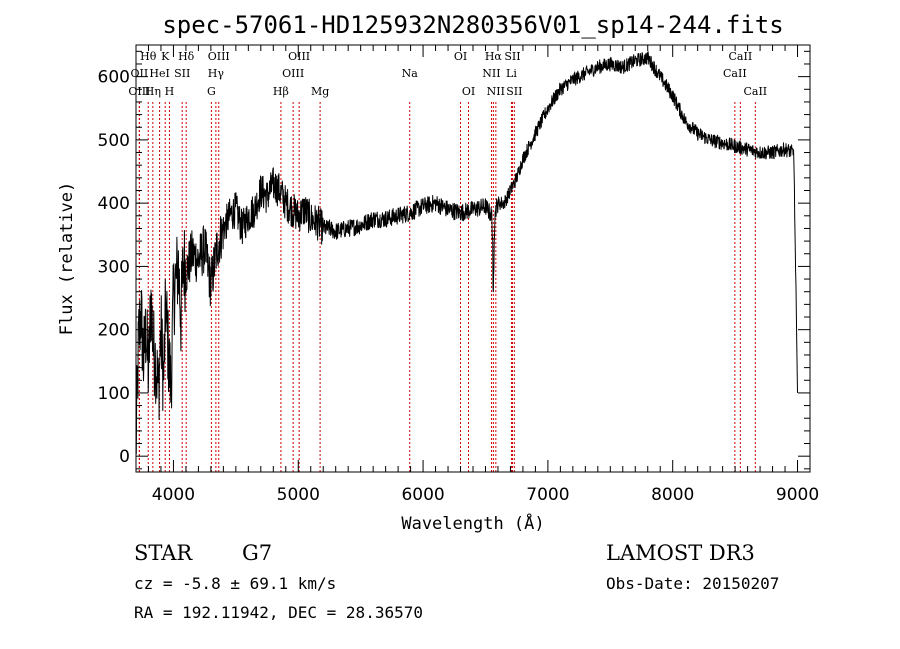 Image resolution: width=900 pixels, height=649 pixels. Describe the element at coordinates (278, 612) in the screenshot. I see `coordinates-text: RA = 192.11942, DEC = 28.36570` at that location.